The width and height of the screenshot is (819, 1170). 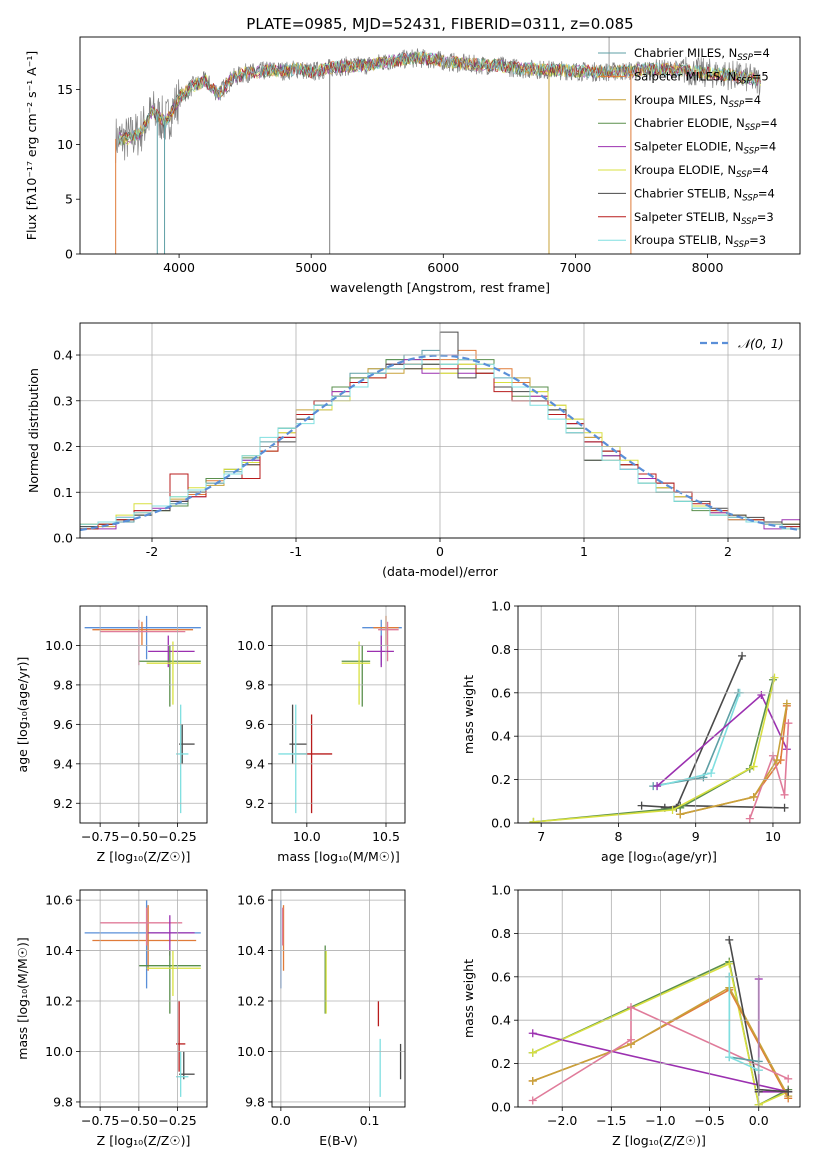 I want to click on y-tick-label: 0, so click(x=69, y=254).